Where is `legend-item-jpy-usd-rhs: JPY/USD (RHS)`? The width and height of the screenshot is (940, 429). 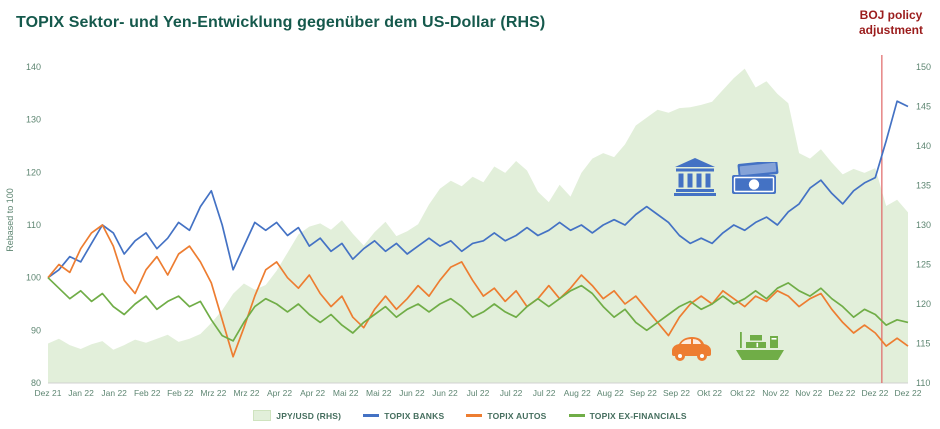
legend-item-jpy-usd-rhs: JPY/USD (RHS) is located at coordinates (297, 415).